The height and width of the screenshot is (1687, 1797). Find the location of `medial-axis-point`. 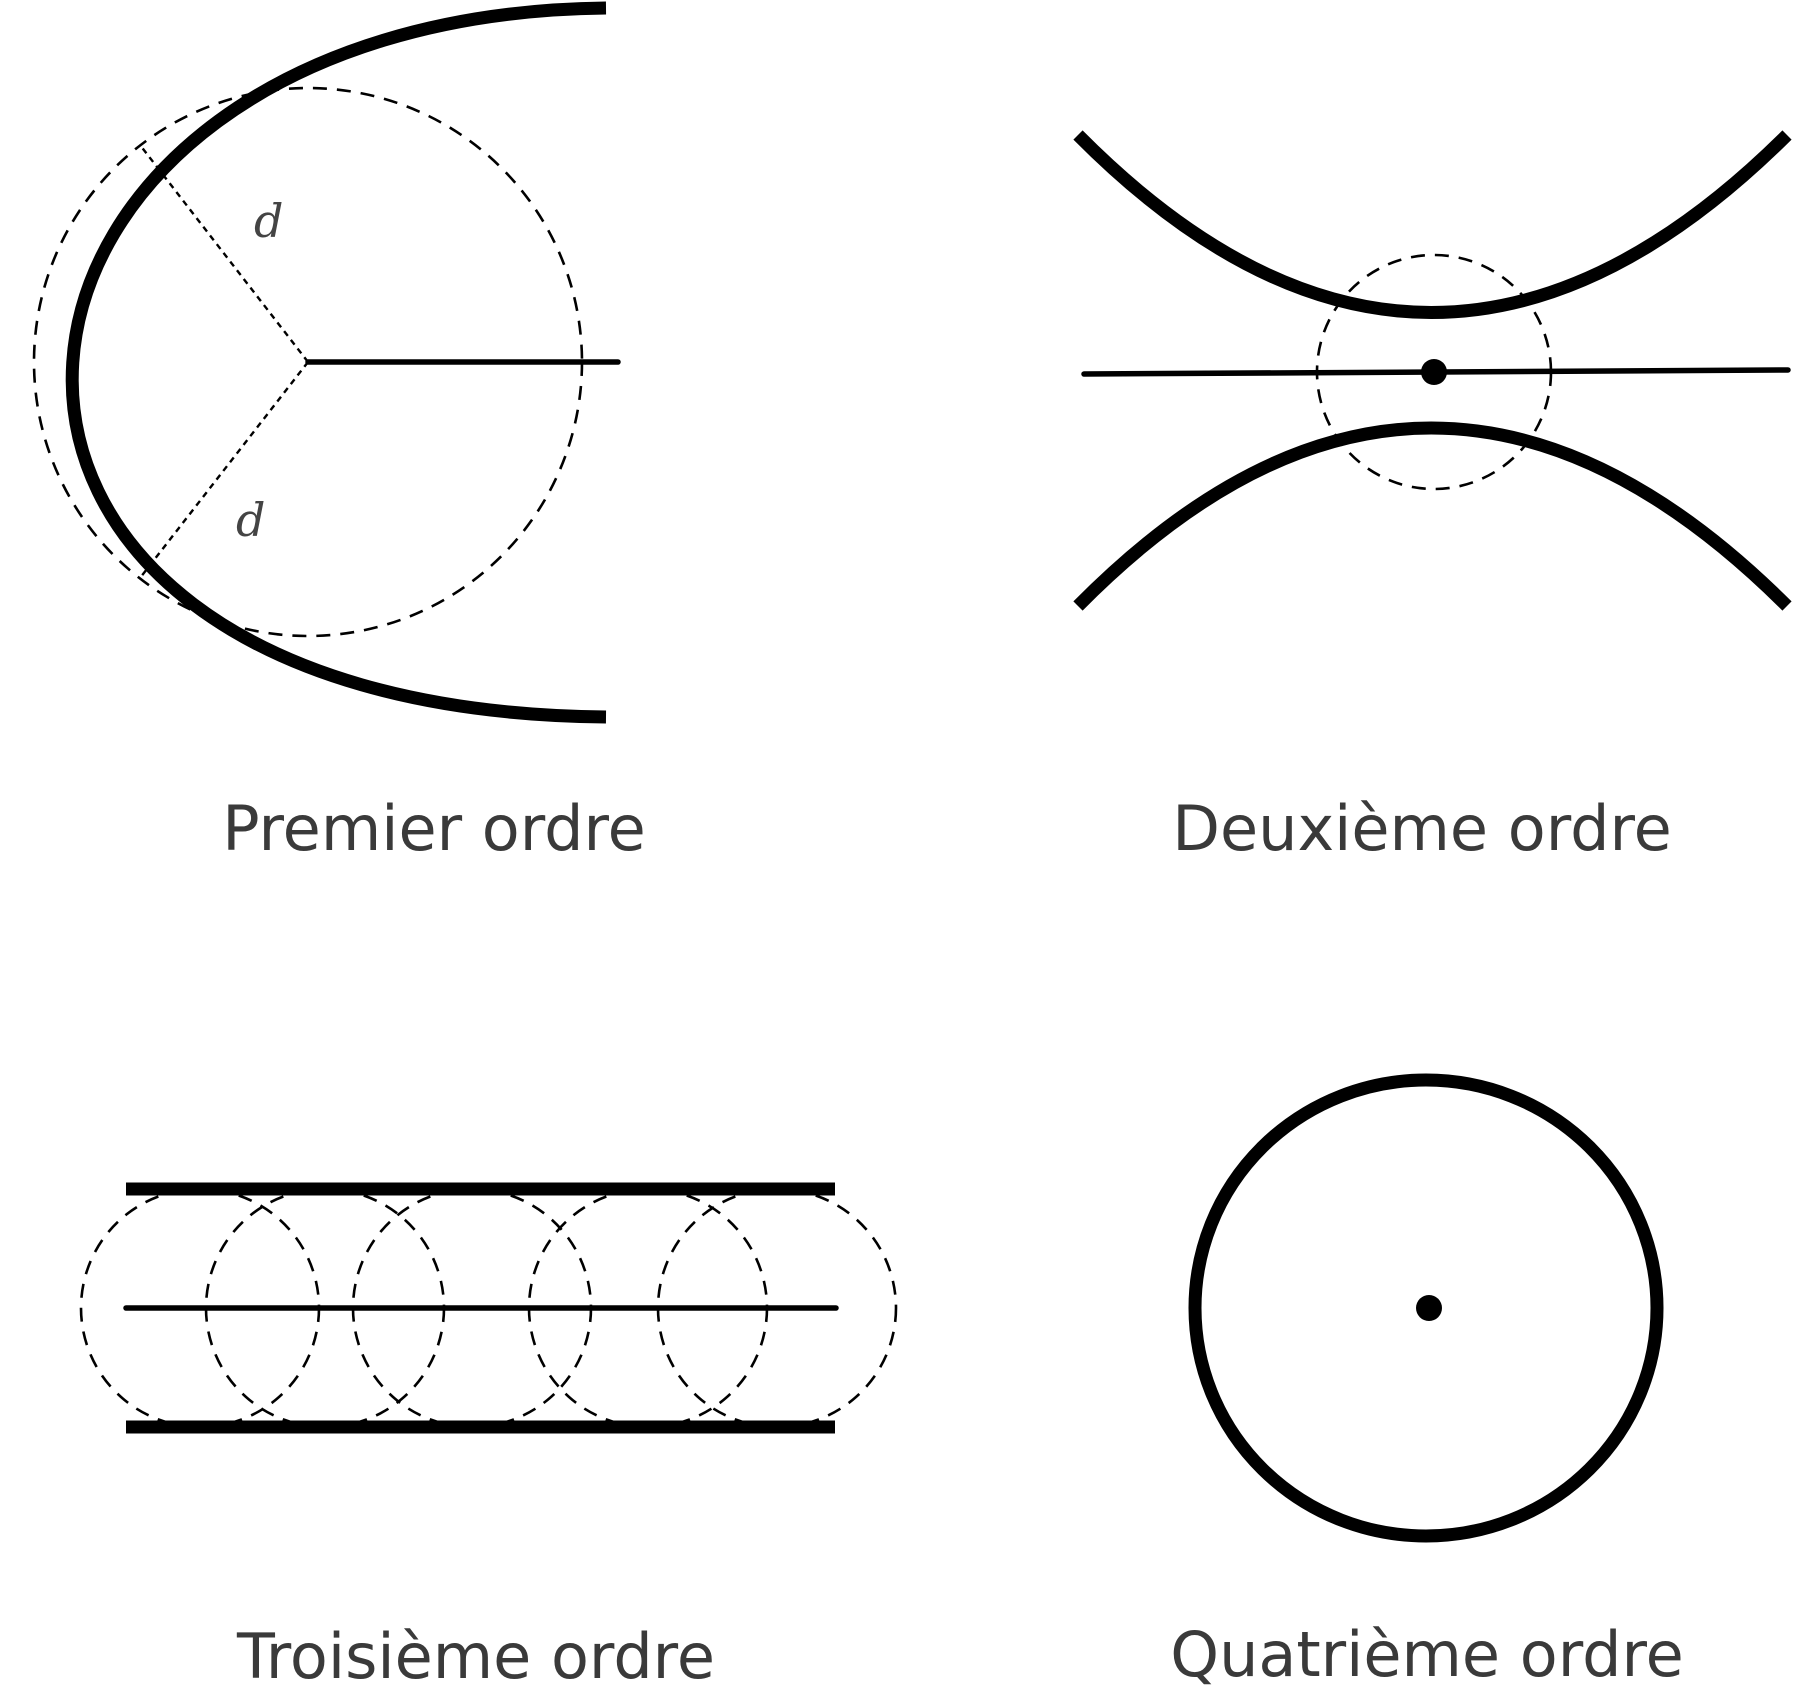

medial-axis-point is located at coordinates (1434, 372).